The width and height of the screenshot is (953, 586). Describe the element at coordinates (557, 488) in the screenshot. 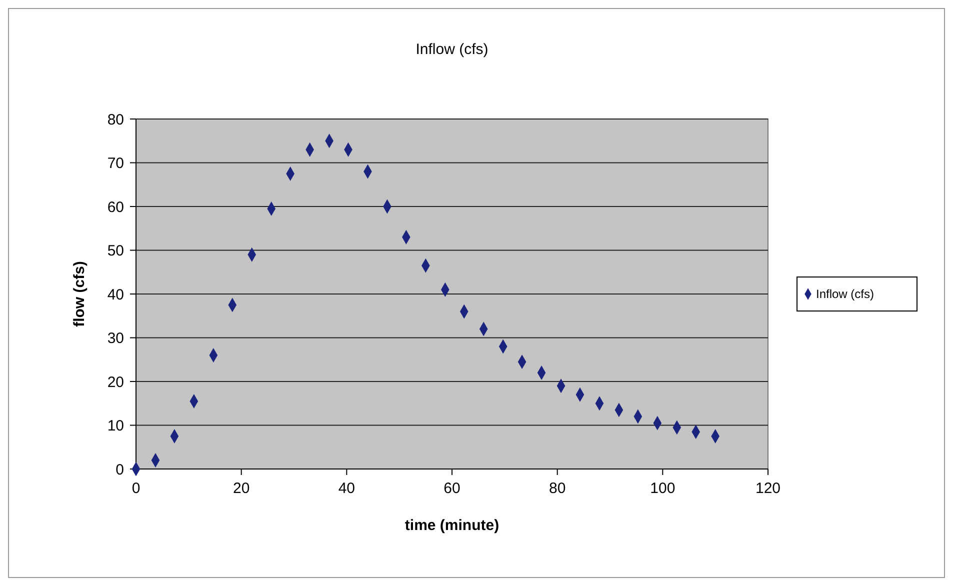

I see `x-tick-label: 80` at that location.